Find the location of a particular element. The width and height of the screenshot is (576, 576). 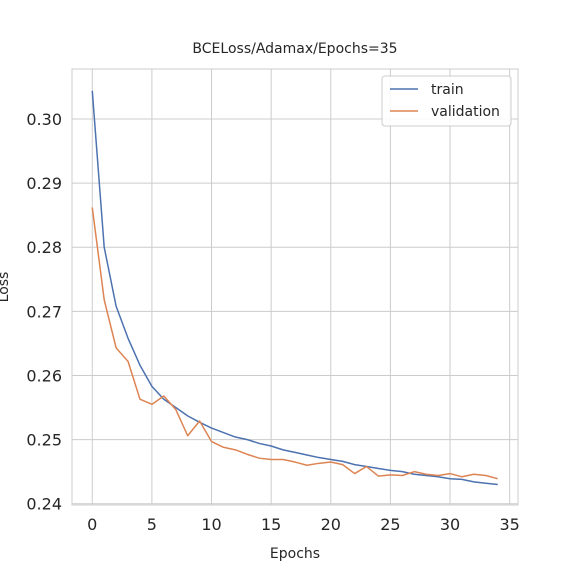

y-tick-label: 0.28 is located at coordinates (44, 247).